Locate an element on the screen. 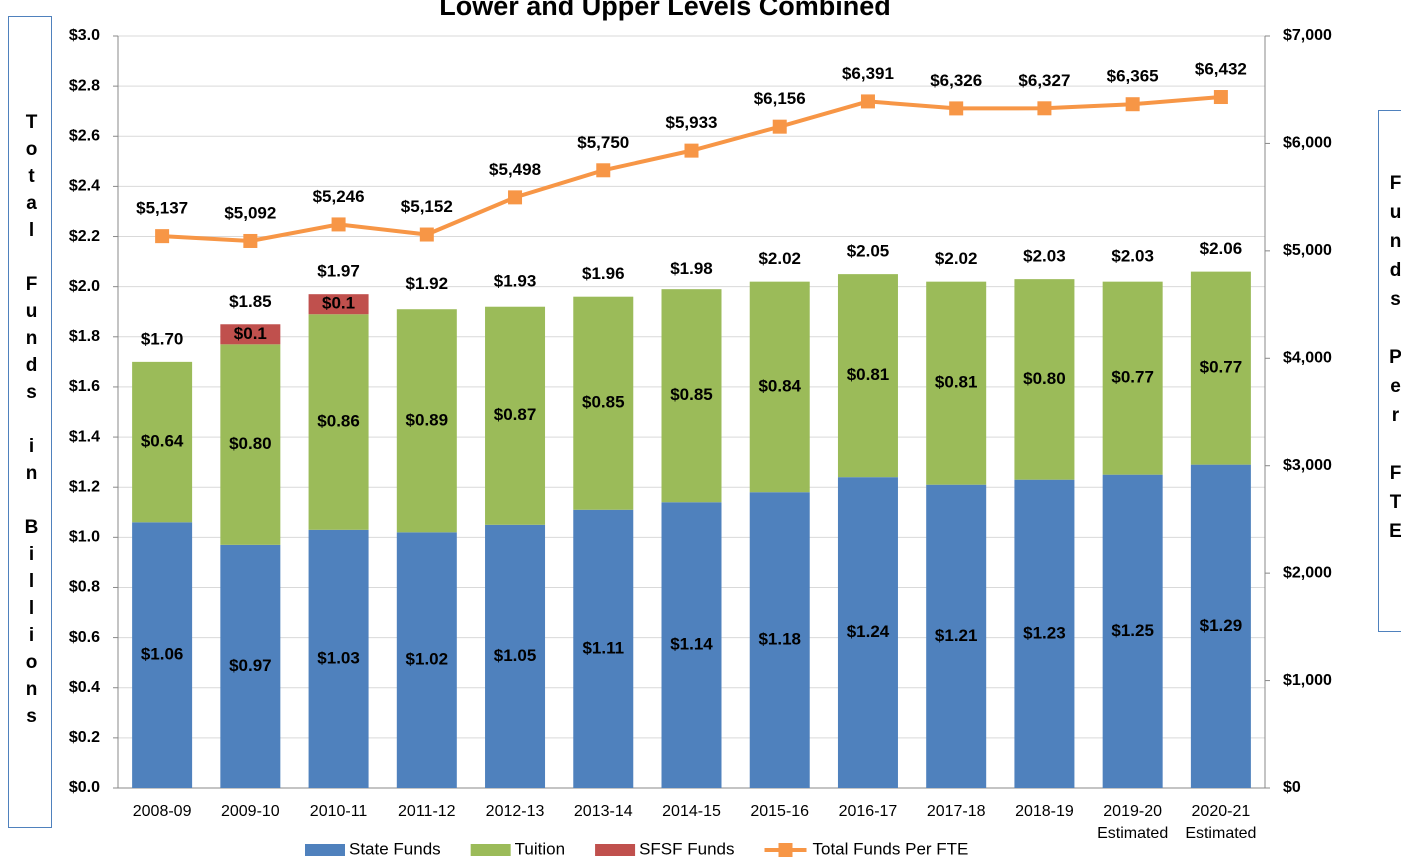  y-tick-label: $1.4 is located at coordinates (84, 436).